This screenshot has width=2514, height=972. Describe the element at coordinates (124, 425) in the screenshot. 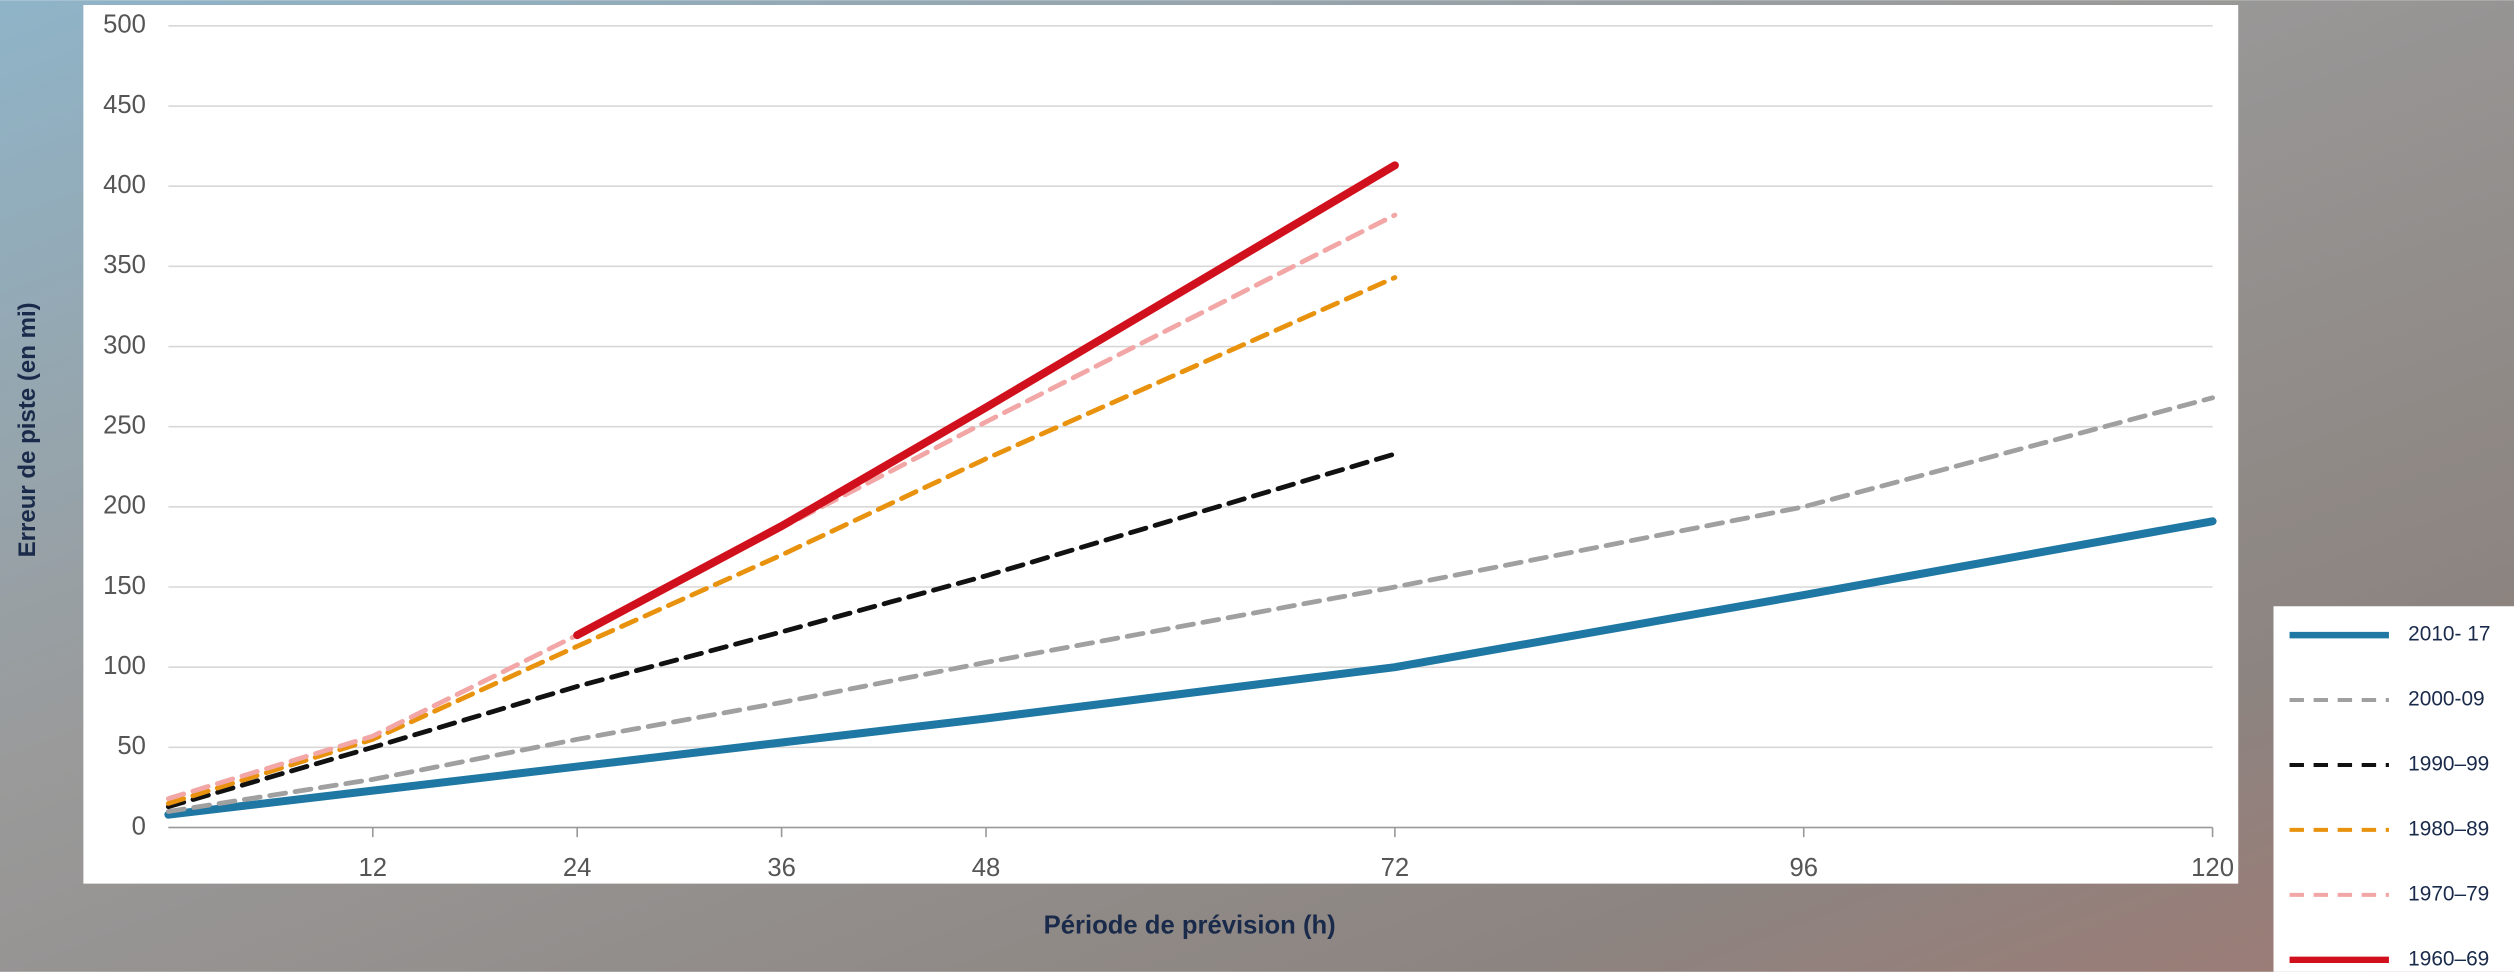

I see `y-tick-label: 250` at that location.